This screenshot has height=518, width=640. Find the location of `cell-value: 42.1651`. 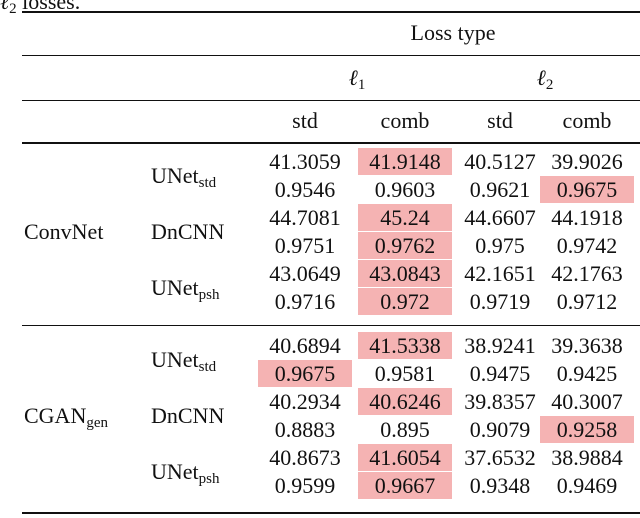

cell-value: 42.1651 is located at coordinates (500, 273).